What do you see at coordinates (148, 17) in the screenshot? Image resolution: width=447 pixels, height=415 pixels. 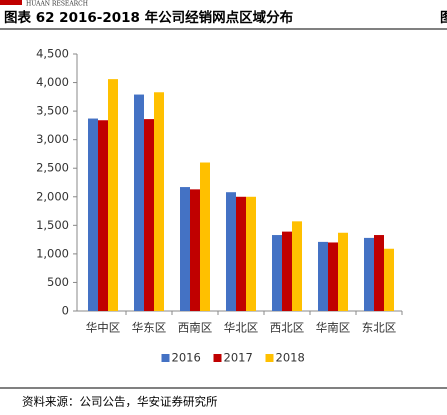 I see `chart-title: 图表 62 2016-2018 年公司经销网点区域分布` at bounding box center [148, 17].